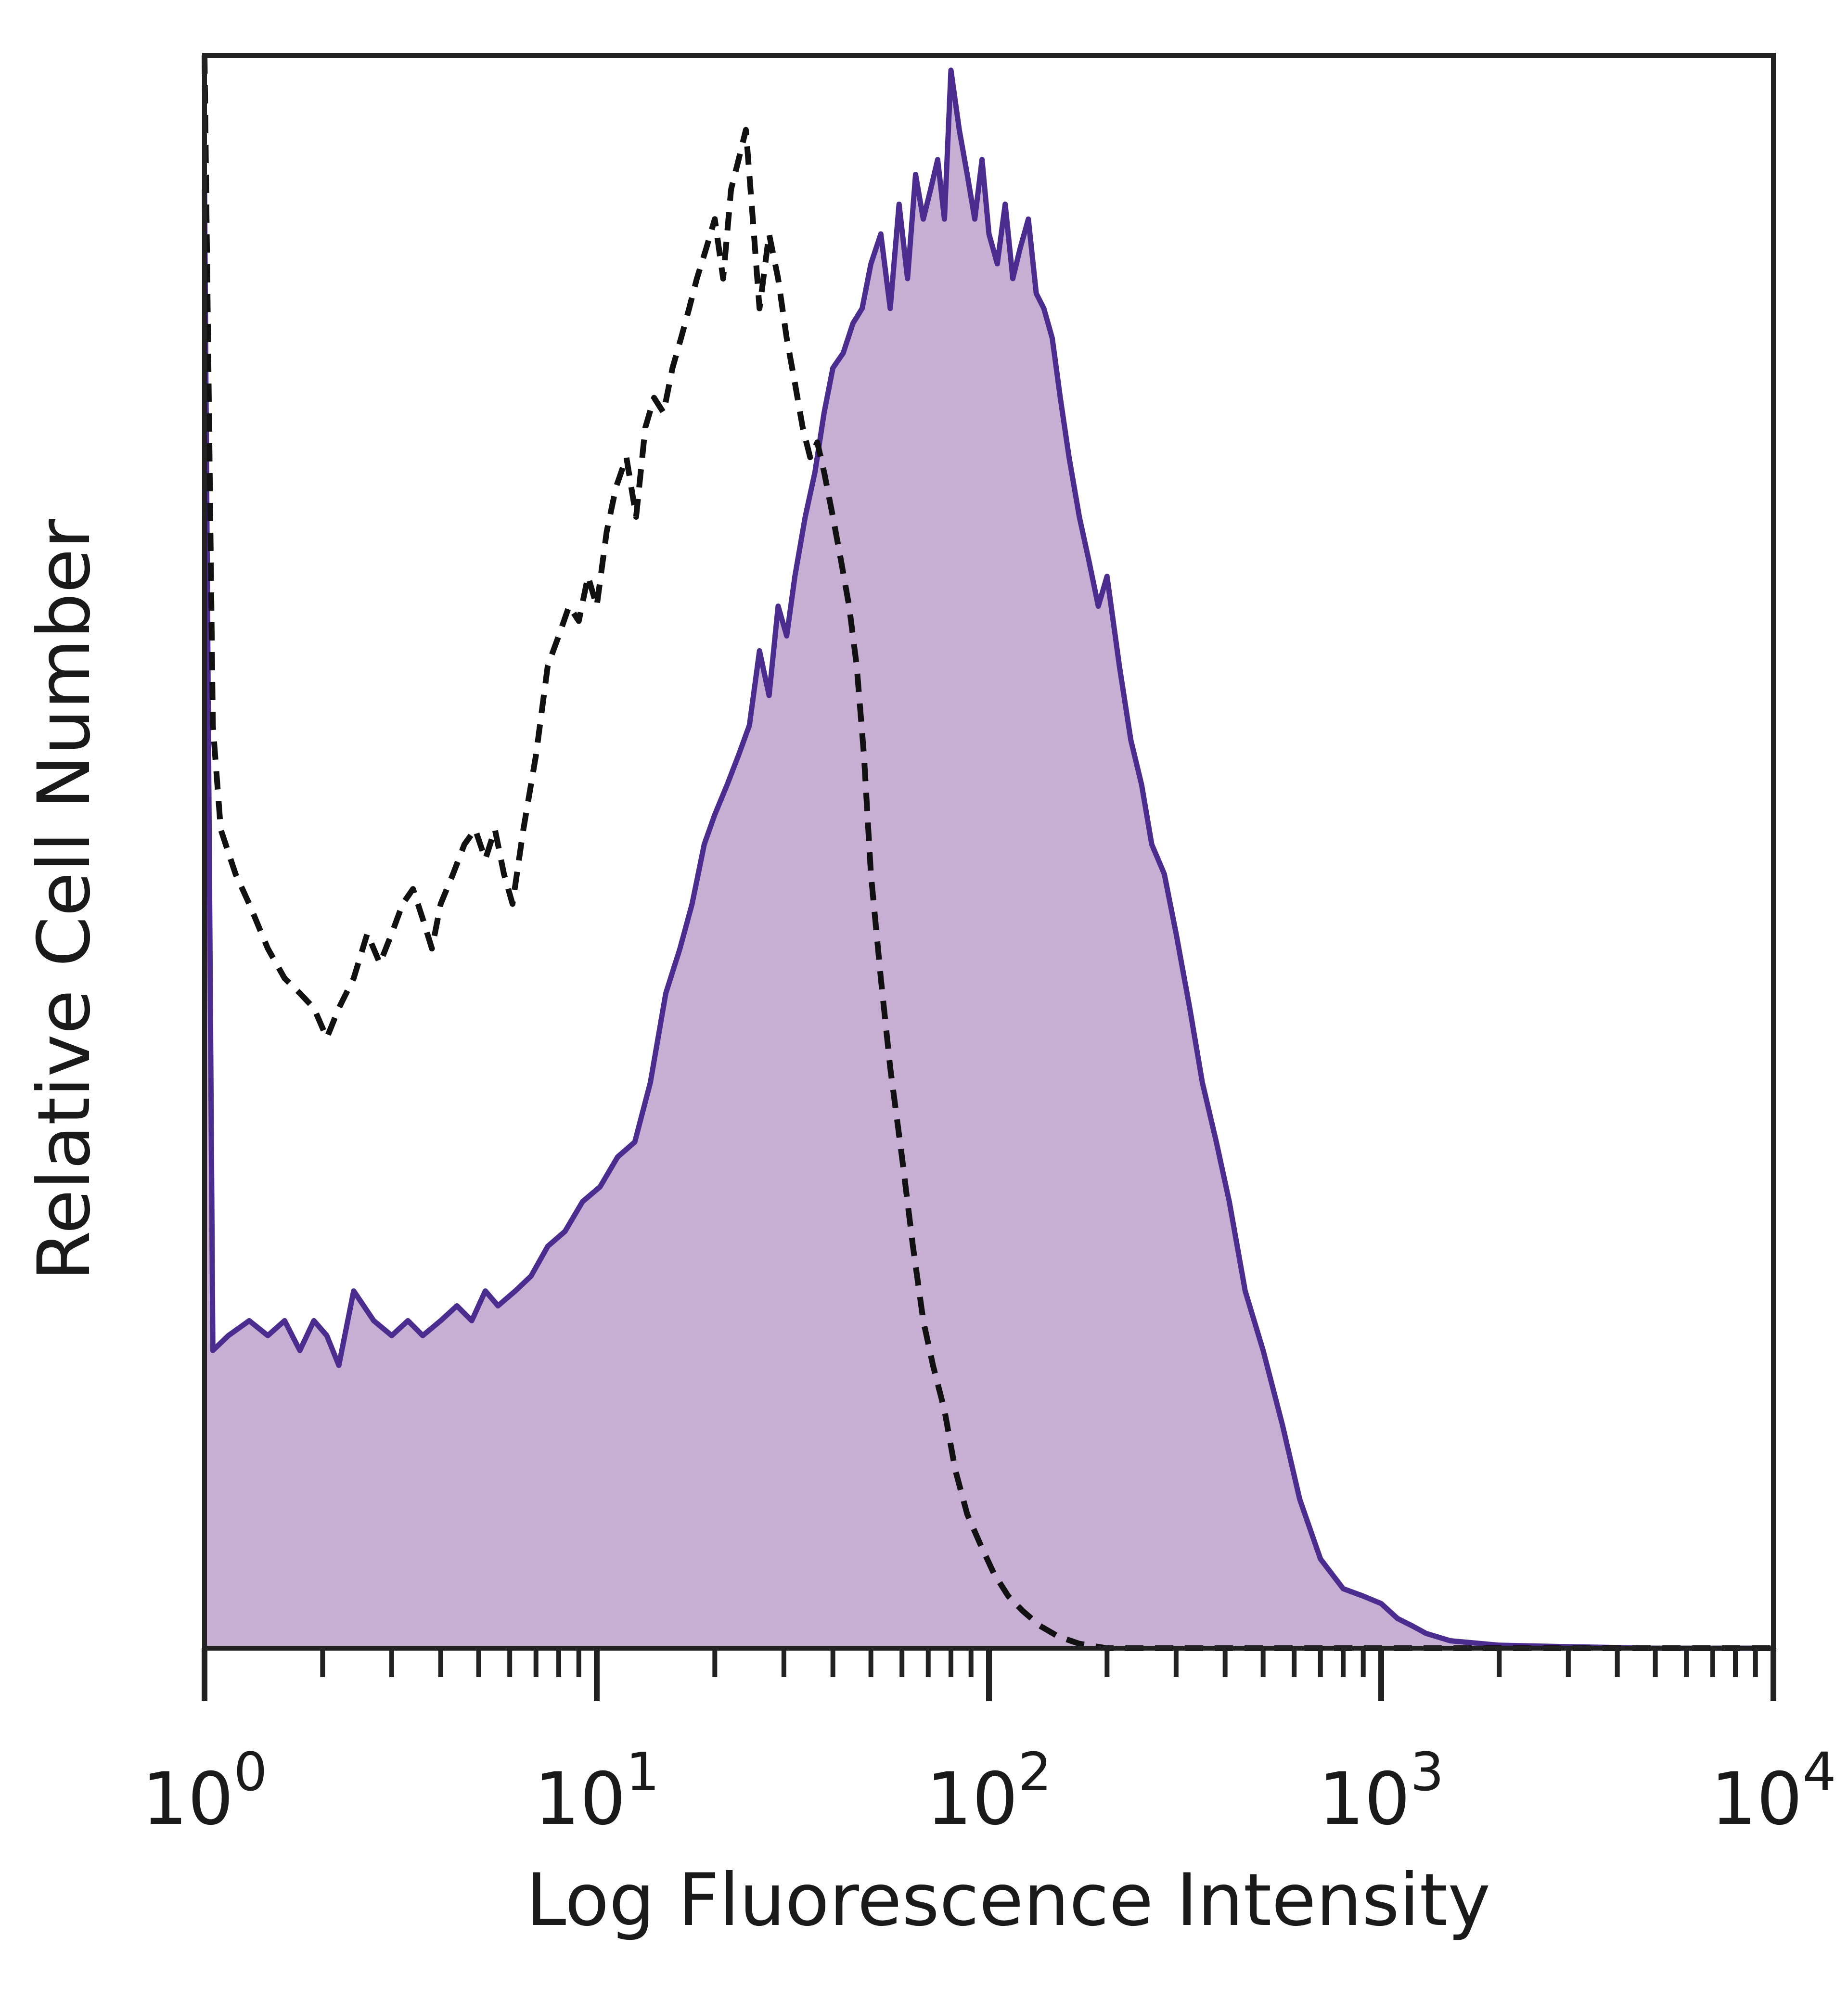  What do you see at coordinates (1773, 1791) in the screenshot?
I see `x-tick-label: 10⁴` at bounding box center [1773, 1791].